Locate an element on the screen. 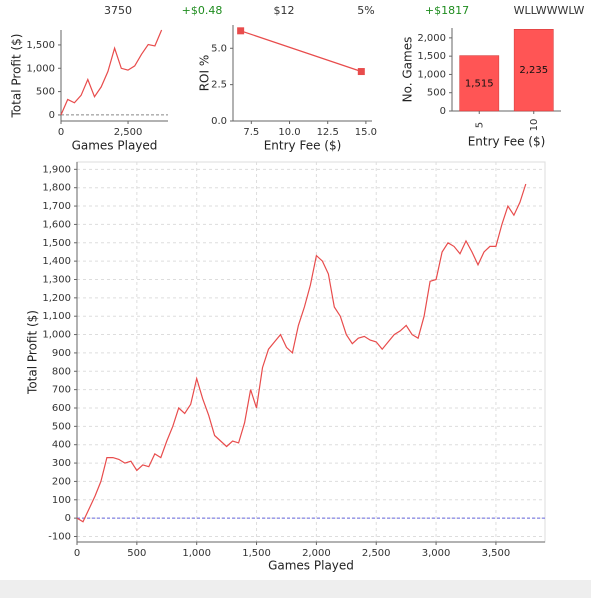  y-tick-label: 700 is located at coordinates (61, 390).